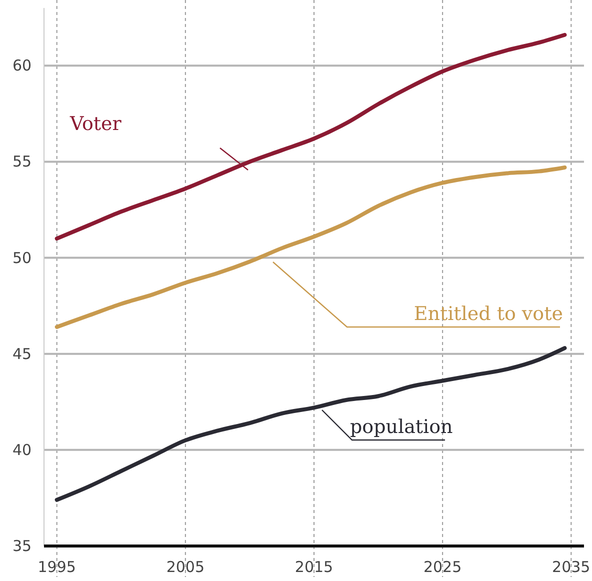 The width and height of the screenshot is (592, 581). I want to click on y-tick-label: 45, so click(22, 353).